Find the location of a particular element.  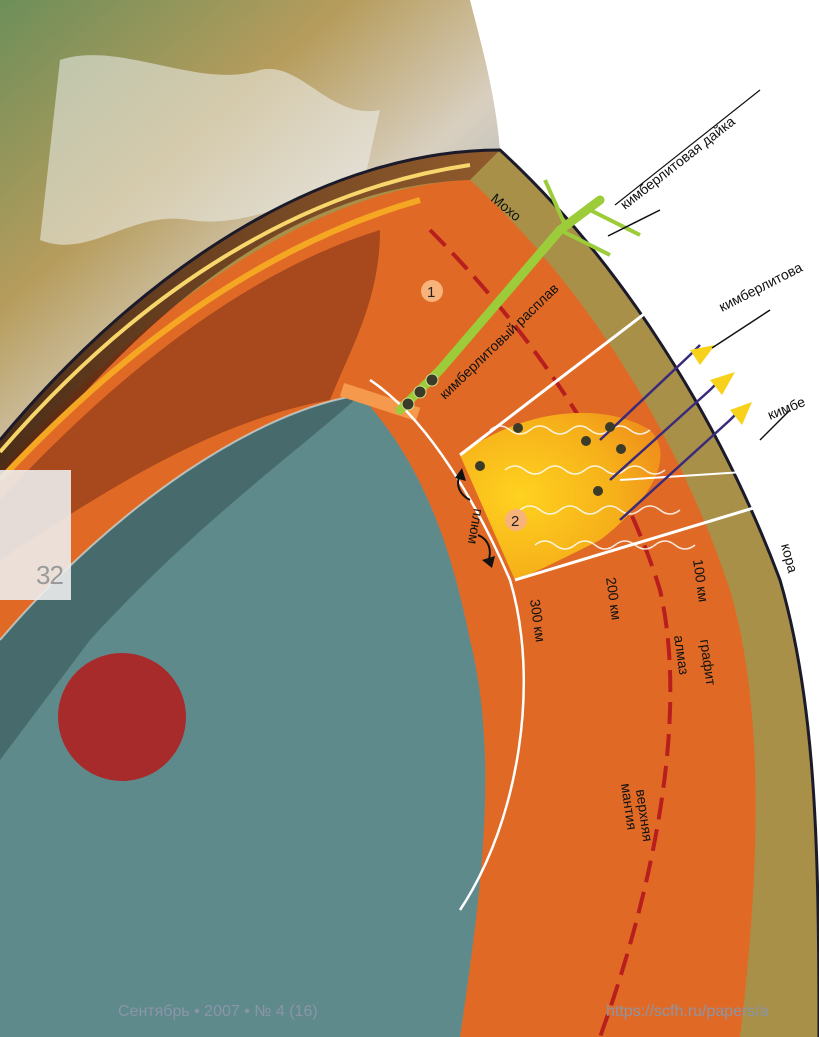

label-kimberlite-pipe: кимберлитова is located at coordinates (760, 287).